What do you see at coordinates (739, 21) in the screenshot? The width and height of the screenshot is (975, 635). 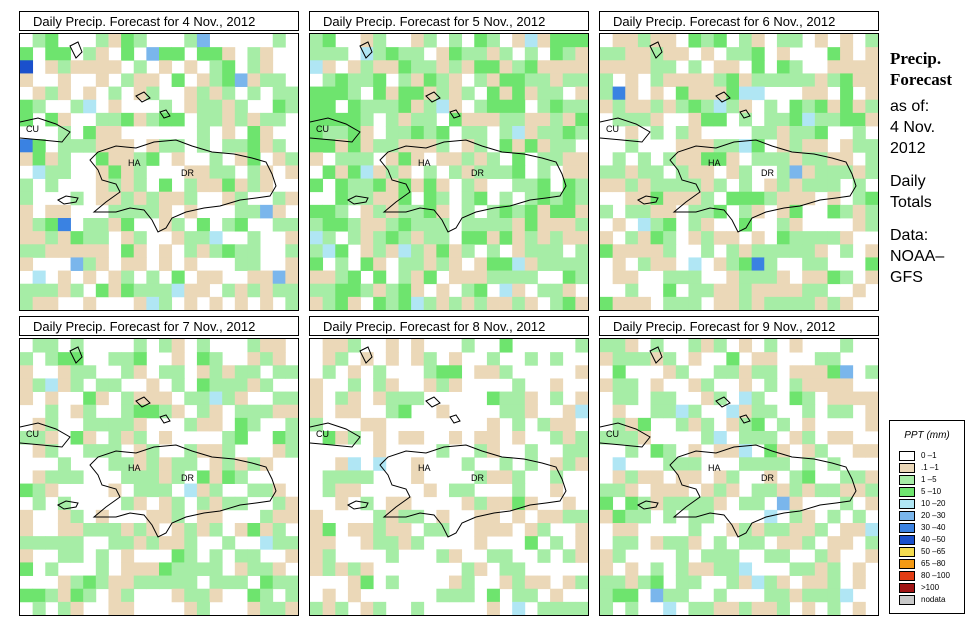 I see `panel-title: Daily Precip. Forecast for 6 Nov., 2012` at bounding box center [739, 21].